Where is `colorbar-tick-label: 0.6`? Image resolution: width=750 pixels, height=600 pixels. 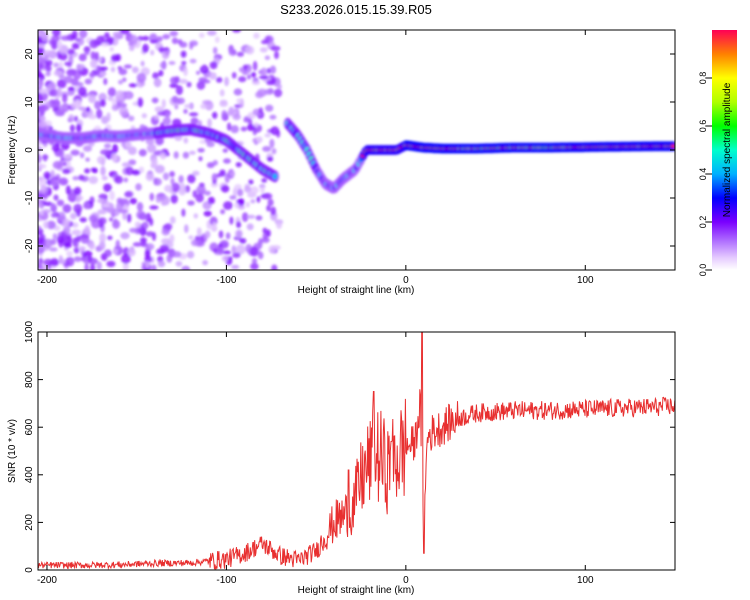
colorbar-tick-label: 0.6 is located at coordinates (703, 126).